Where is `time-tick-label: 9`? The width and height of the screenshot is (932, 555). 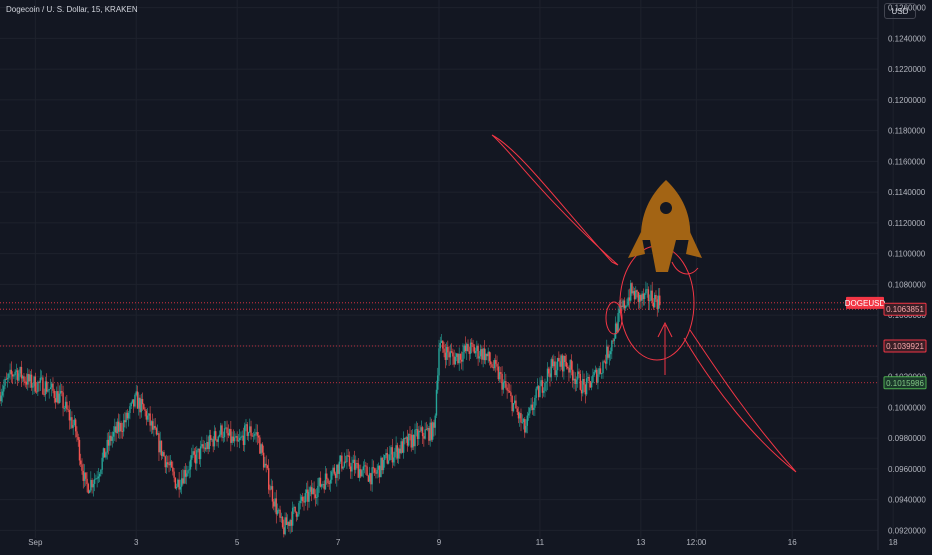 time-tick-label: 9 is located at coordinates (439, 542).